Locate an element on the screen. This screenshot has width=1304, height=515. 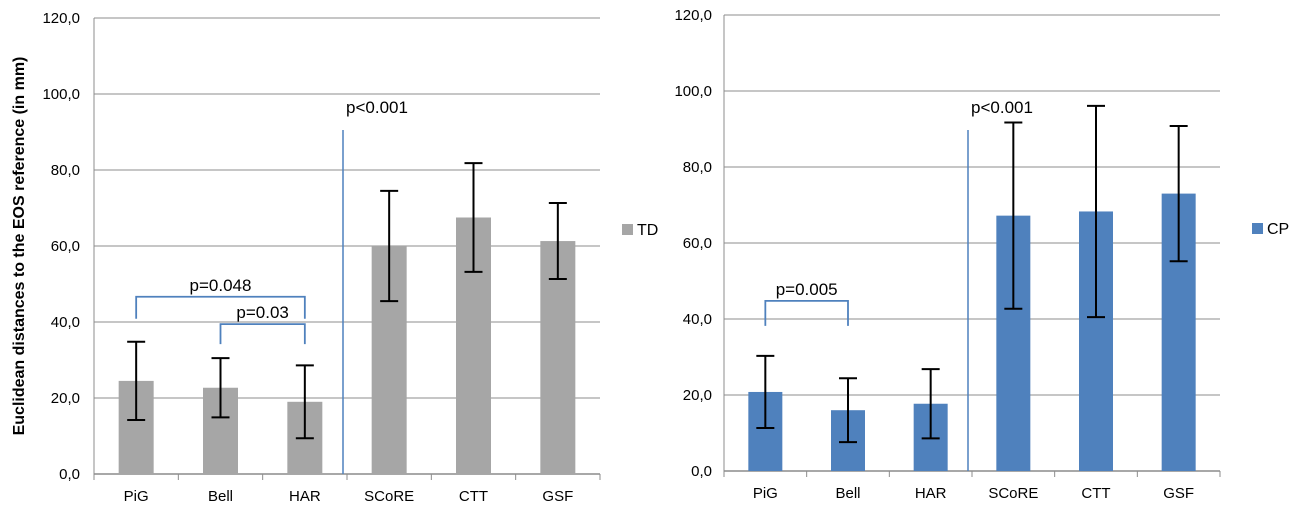
p-value-label: p=0.048 is located at coordinates (221, 285).